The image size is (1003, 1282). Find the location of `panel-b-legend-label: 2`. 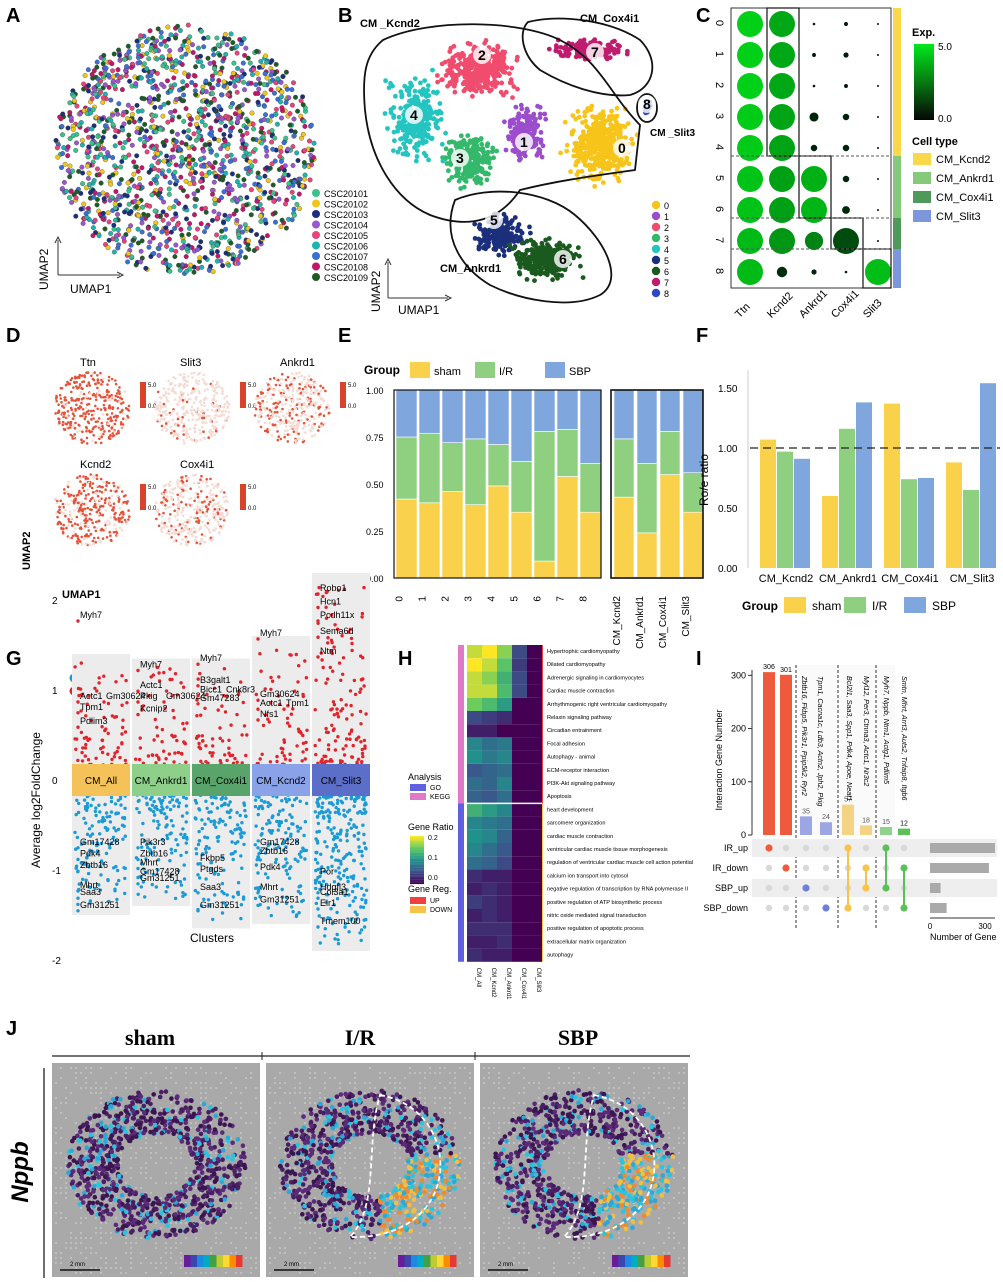

panel-b-legend-label: 2 is located at coordinates (666, 228).